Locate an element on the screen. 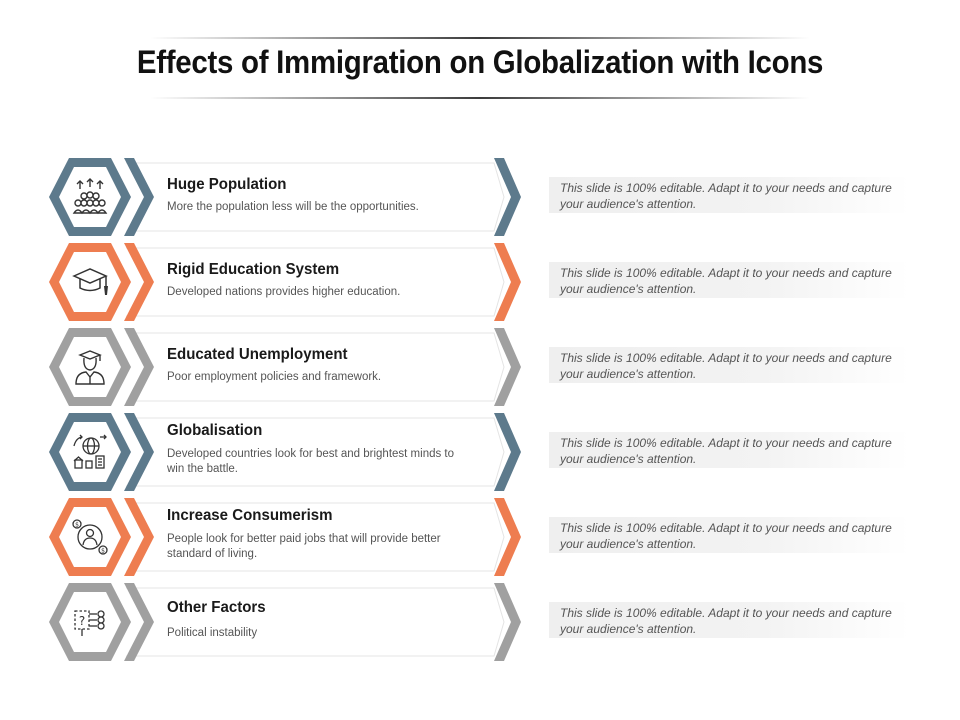  list-item: ? Other Factors Political instability is located at coordinates (480, 622).